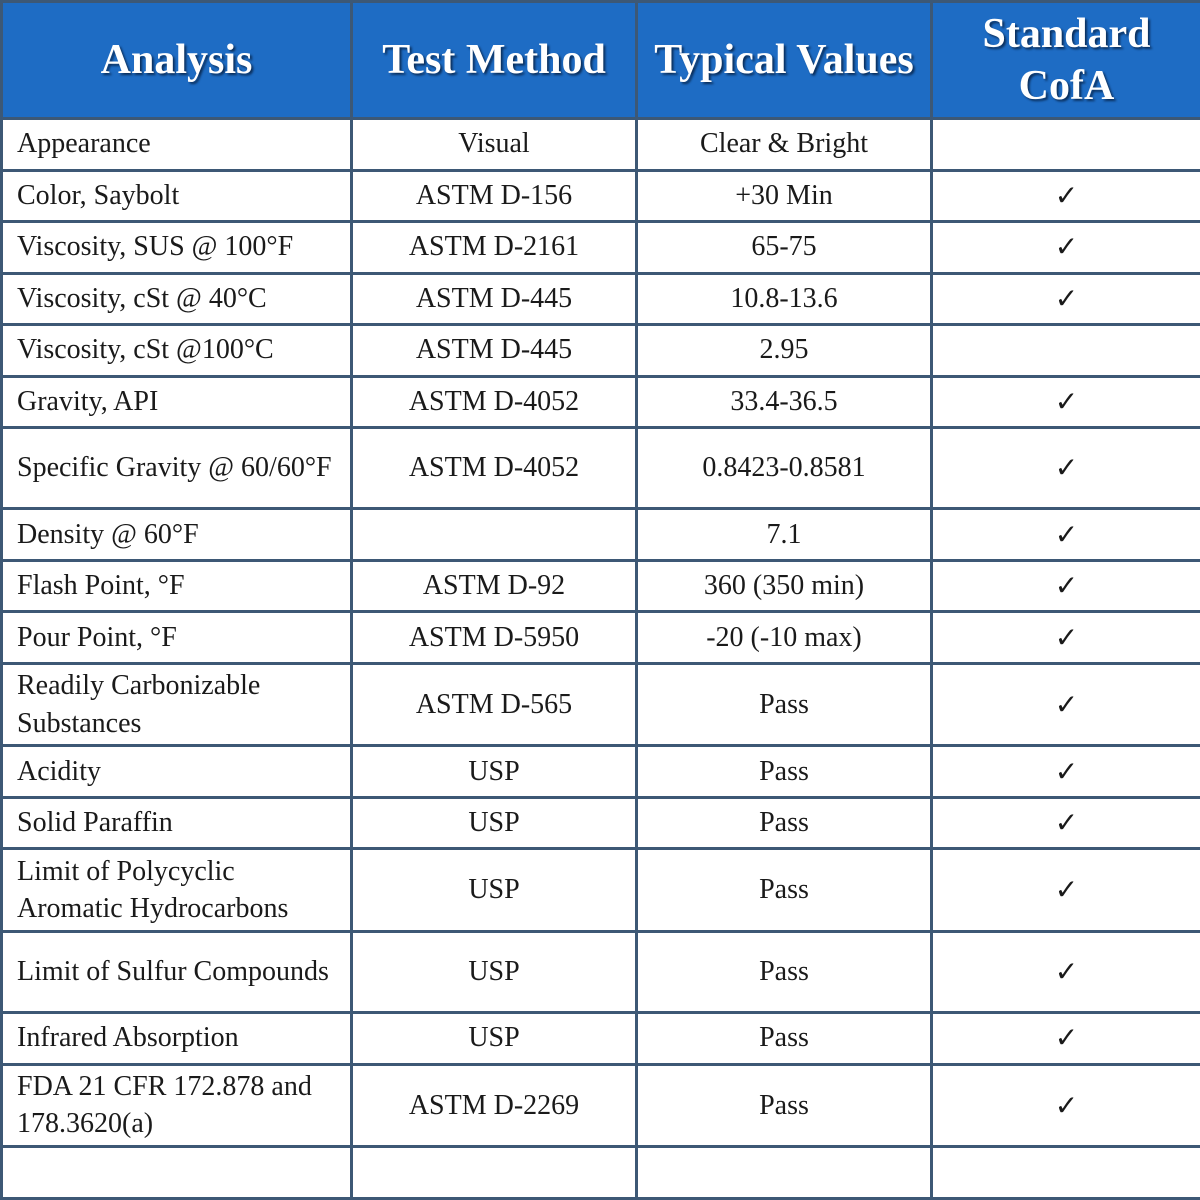 The height and width of the screenshot is (1200, 1200). I want to click on table-row: Flash Point, °F ASTM D-92 360 (350 min) ✓, so click(600, 586).